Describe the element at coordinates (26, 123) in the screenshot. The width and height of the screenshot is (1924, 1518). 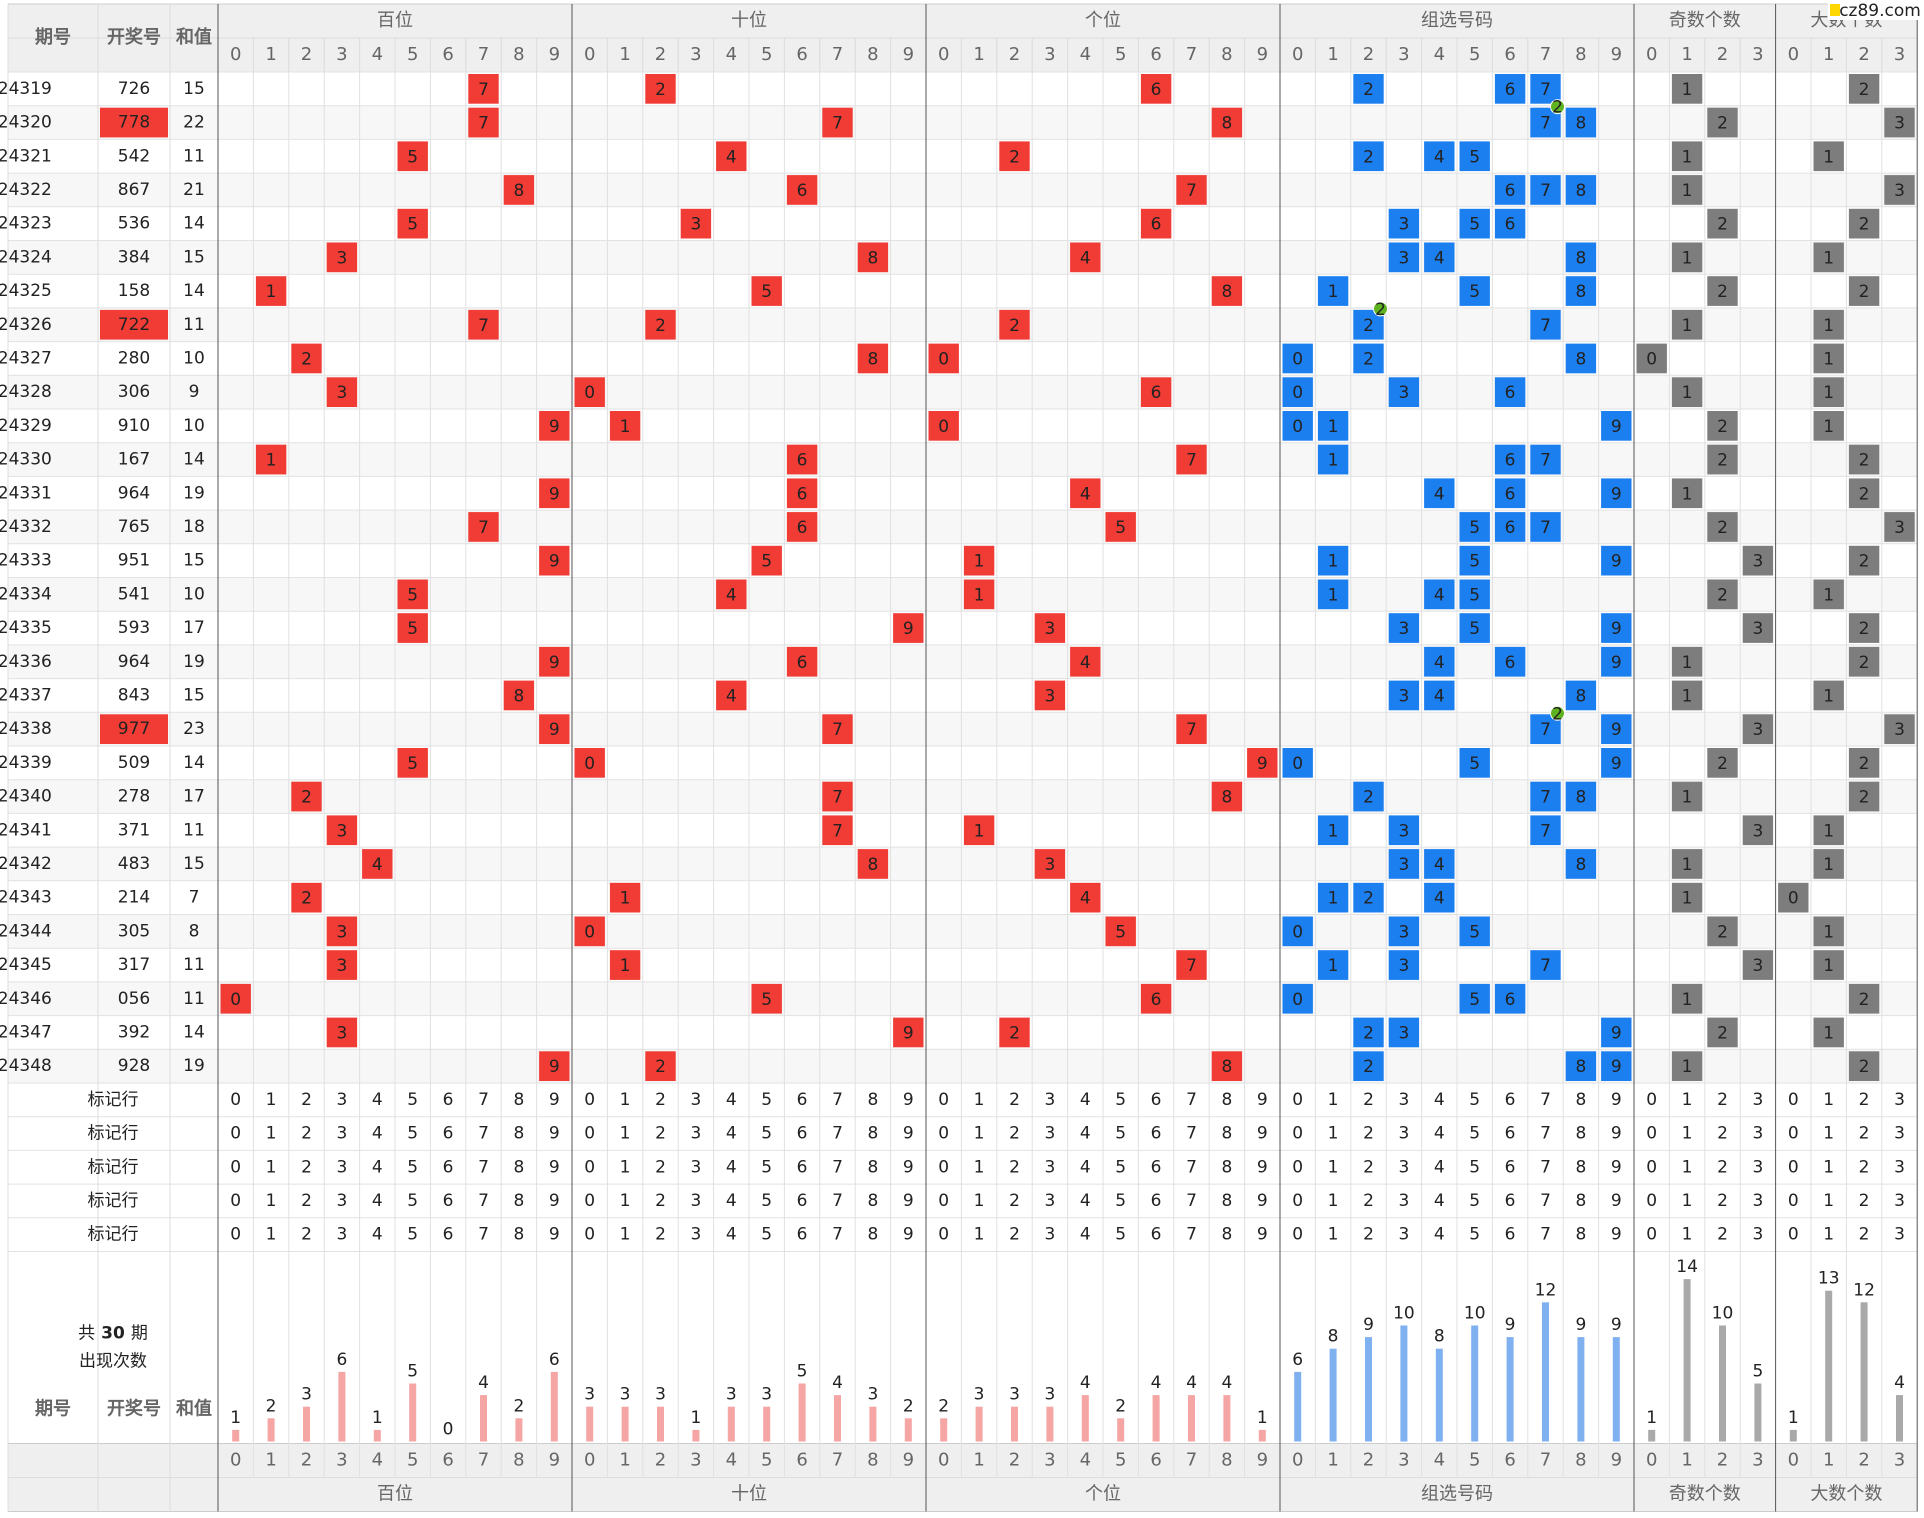
I see `issue: 2024320` at that location.